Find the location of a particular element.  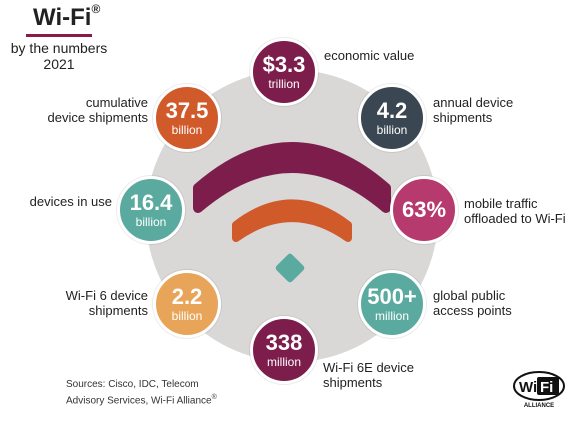

stat-value: 37.5 is located at coordinates (187, 110).